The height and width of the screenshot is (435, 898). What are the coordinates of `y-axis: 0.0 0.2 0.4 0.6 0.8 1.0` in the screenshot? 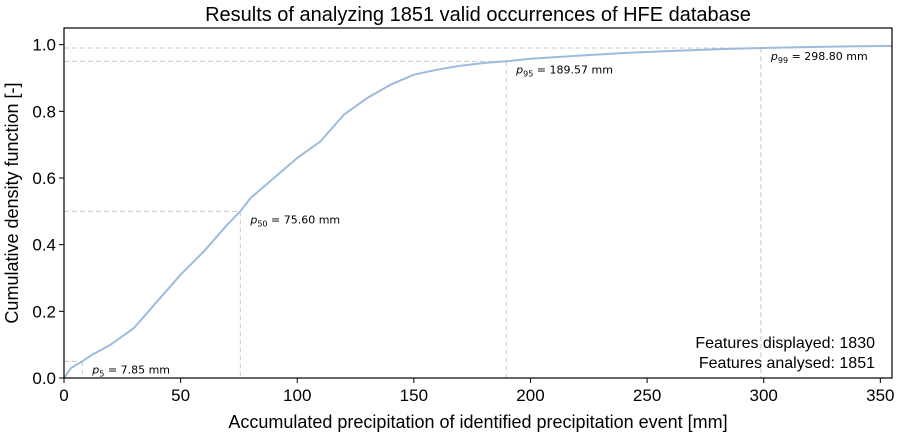 It's located at (48, 212).